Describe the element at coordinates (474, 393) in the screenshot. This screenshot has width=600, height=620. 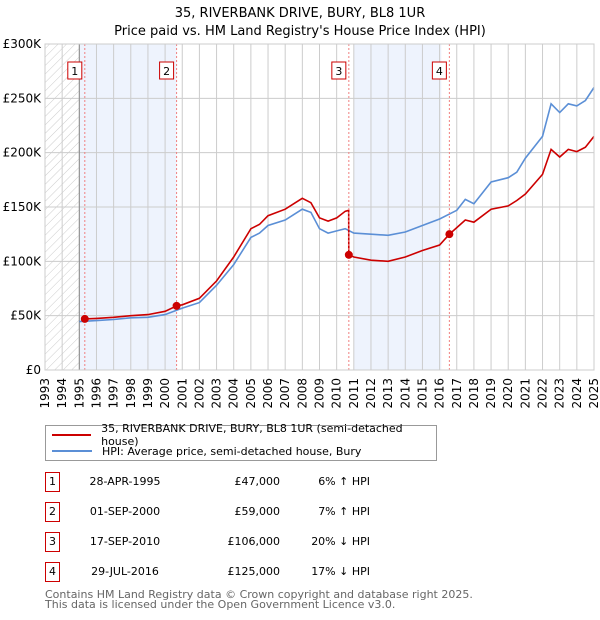
I see `x-tick-label: 2018` at that location.